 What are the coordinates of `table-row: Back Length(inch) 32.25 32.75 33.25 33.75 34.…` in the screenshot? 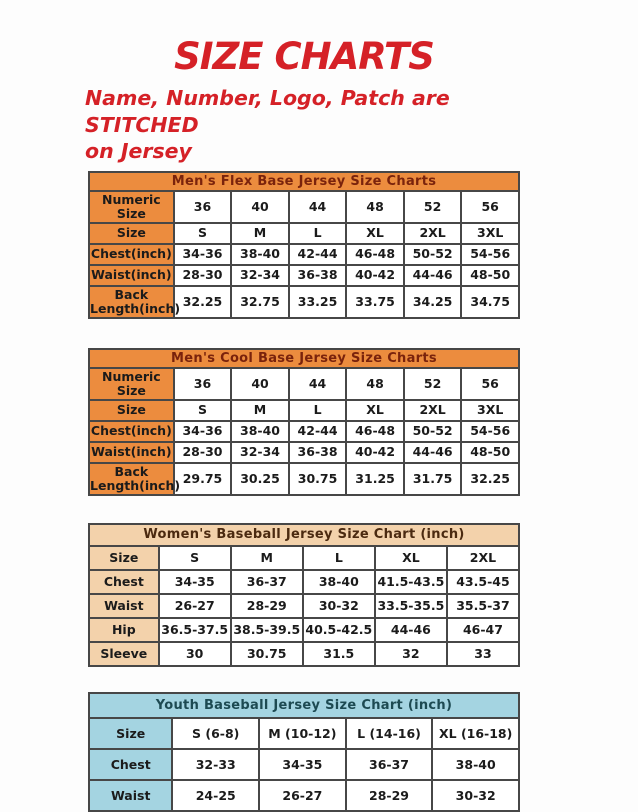 It's located at (304, 301).